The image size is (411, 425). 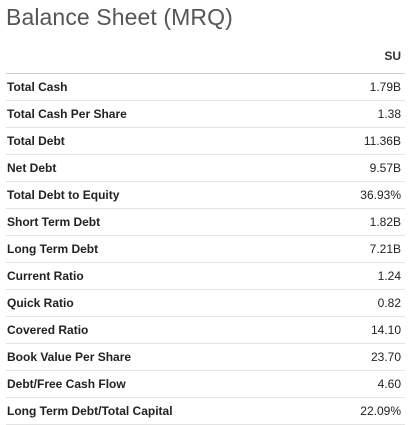 What do you see at coordinates (205, 330) in the screenshot?
I see `table-row: Covered Ratio 14.10` at bounding box center [205, 330].